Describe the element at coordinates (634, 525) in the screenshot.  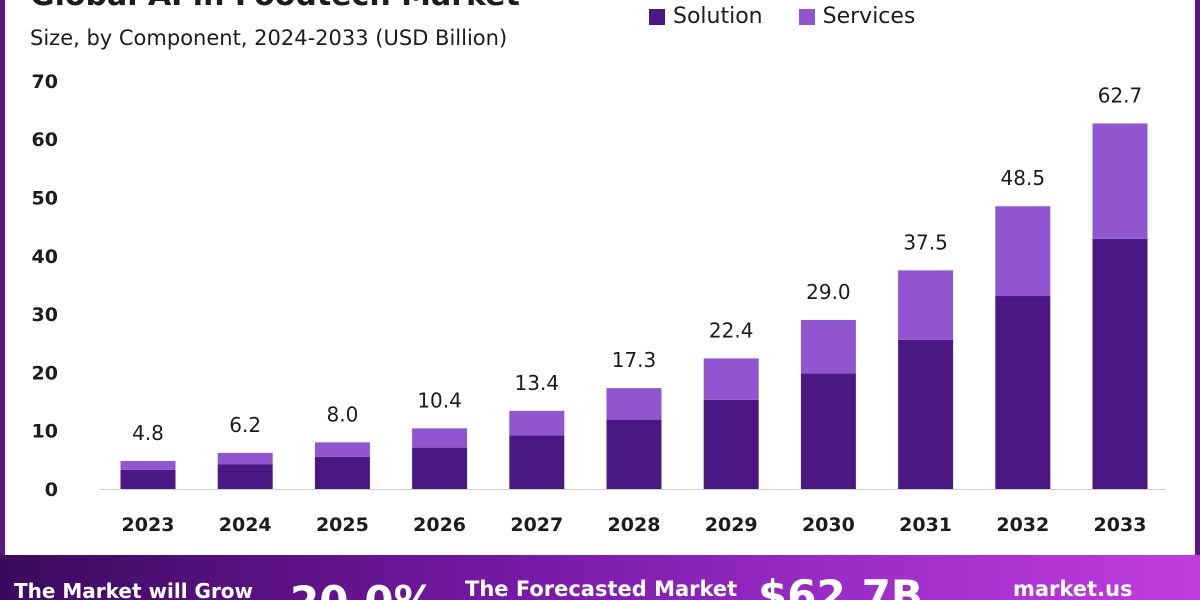
I see `x-tick-label: 2028` at that location.